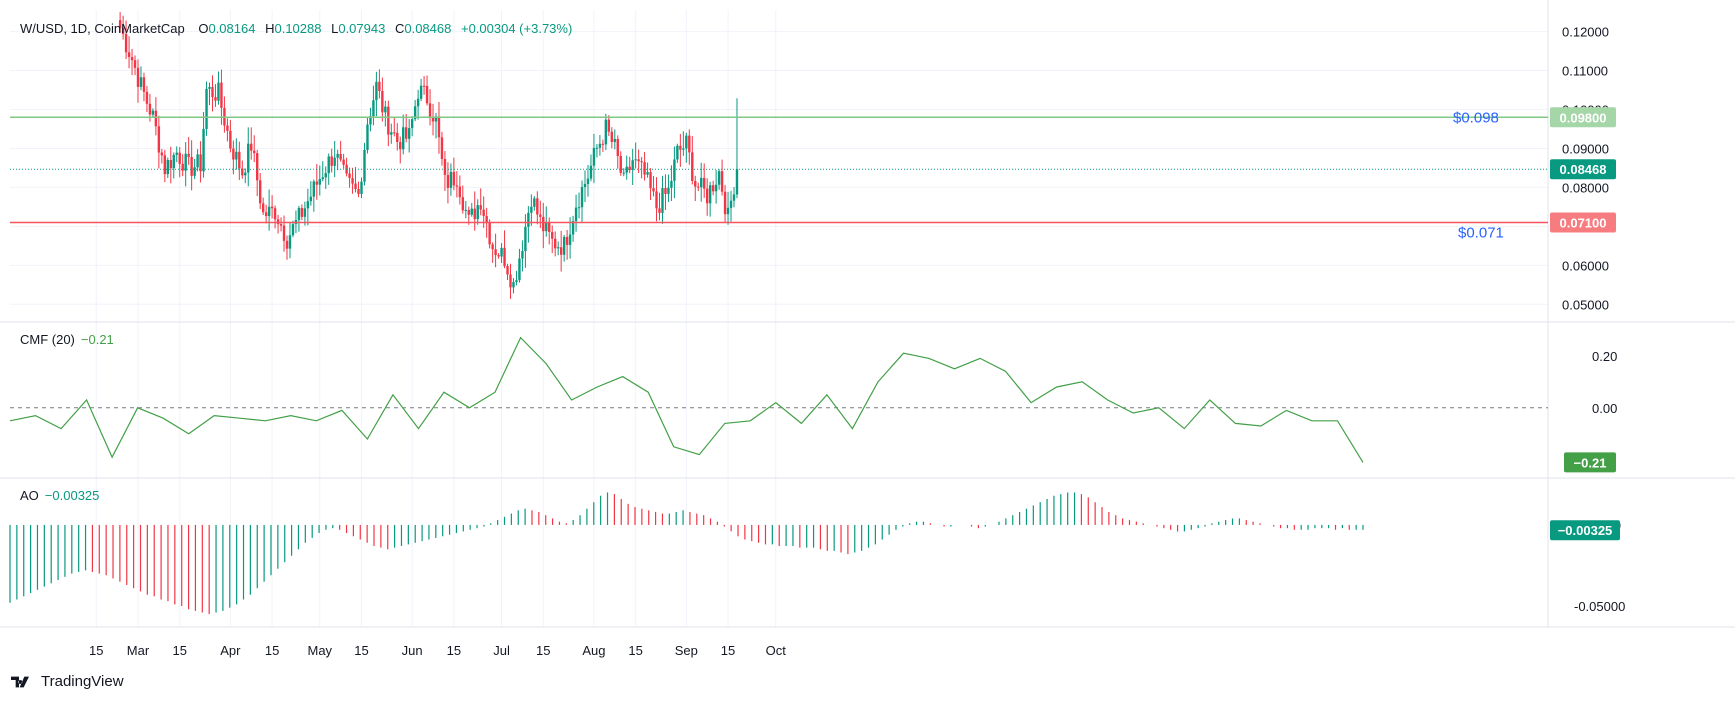  I want to click on cmf-badge-bg, so click(1590, 462).